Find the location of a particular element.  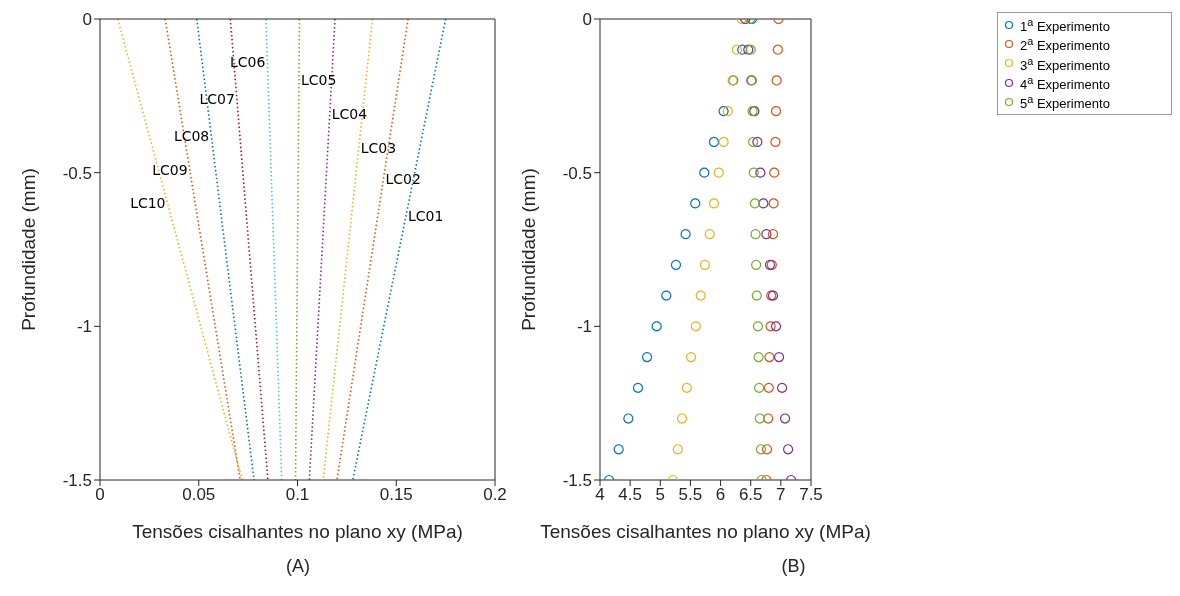

x-tick-label: 5.5 is located at coordinates (690, 495).